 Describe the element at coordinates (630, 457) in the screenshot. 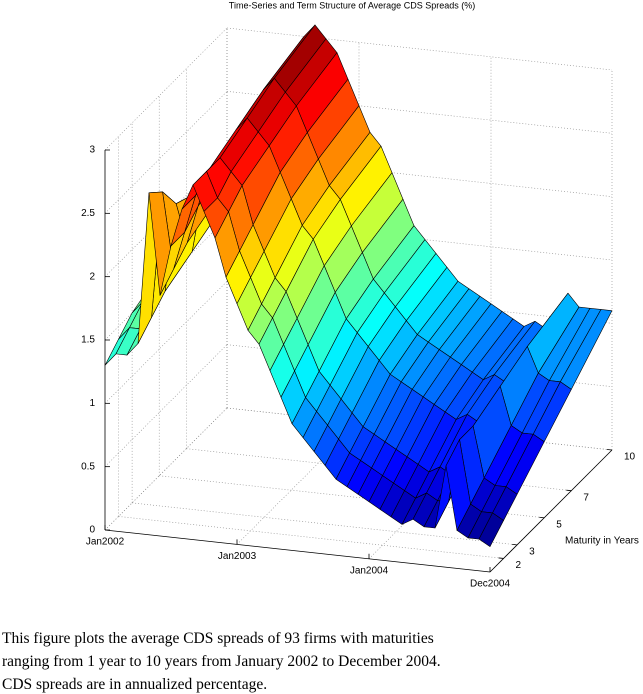

I see `y-tick-label: 10` at that location.